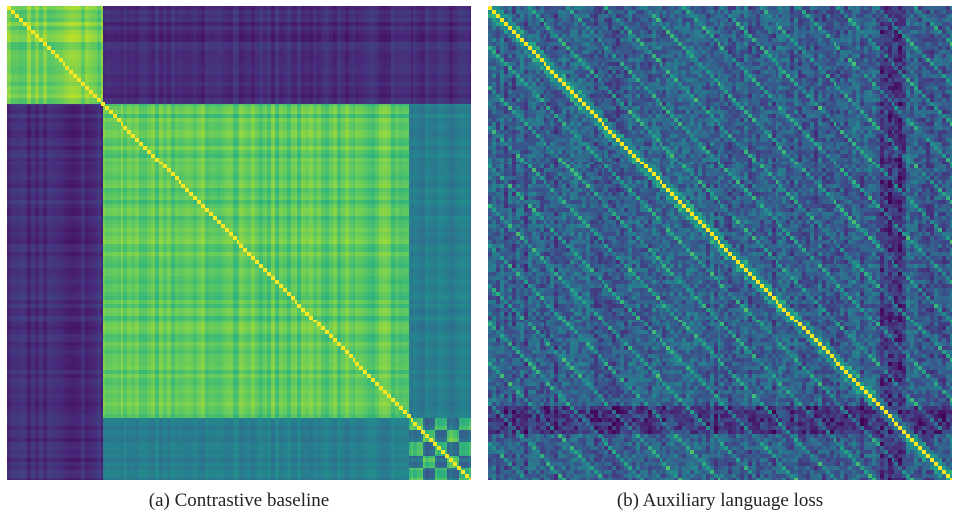 The width and height of the screenshot is (958, 519). I want to click on caption-a: (a) Contrastive baseline, so click(239, 500).